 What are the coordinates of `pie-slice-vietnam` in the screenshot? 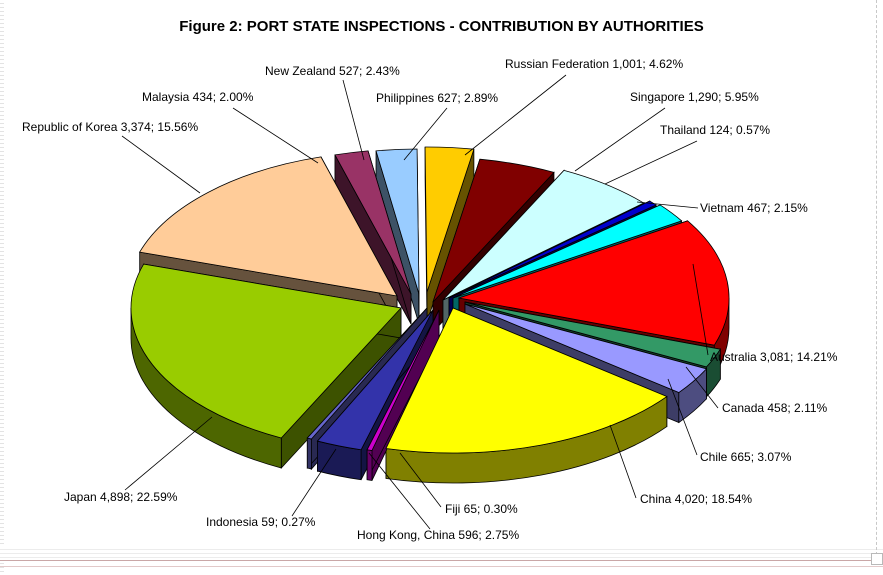 It's located at (567, 251).